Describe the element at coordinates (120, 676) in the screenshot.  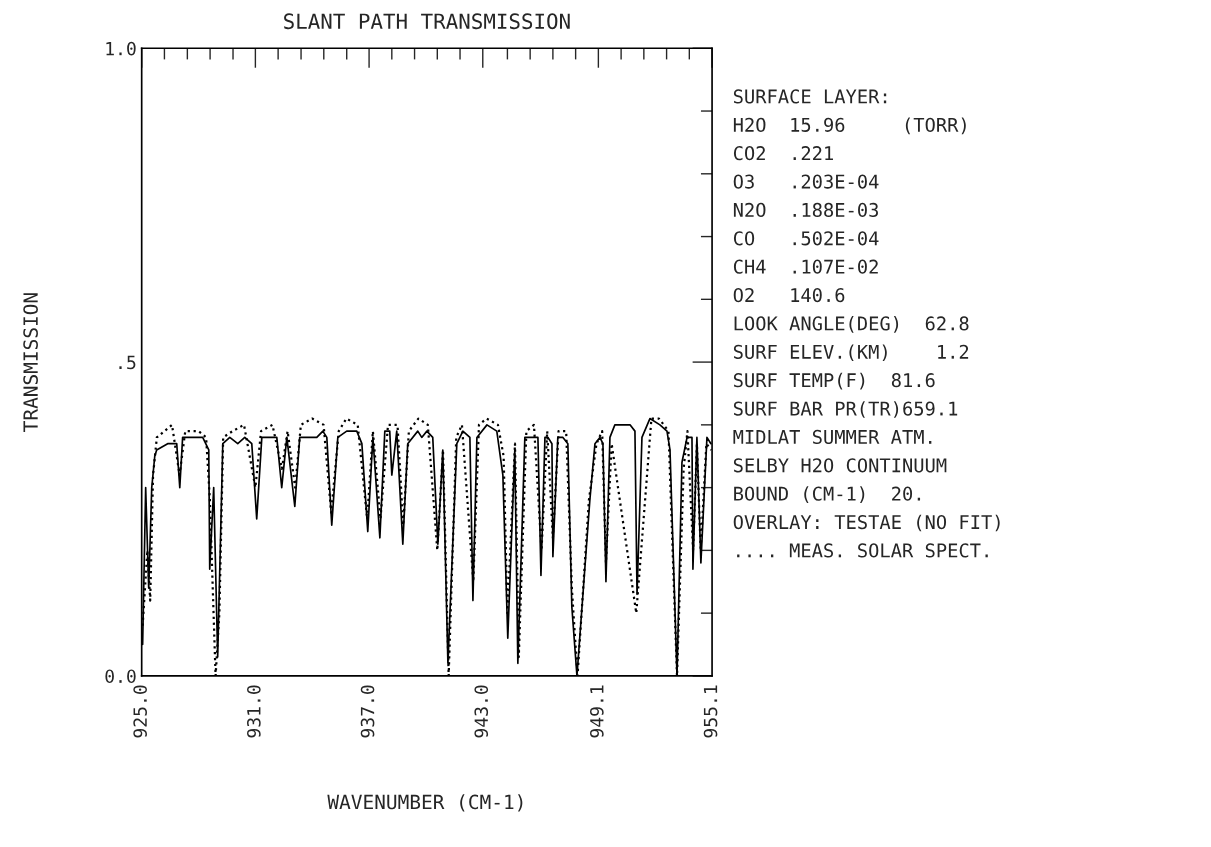
I see `y-tick-label: 0.0` at that location.